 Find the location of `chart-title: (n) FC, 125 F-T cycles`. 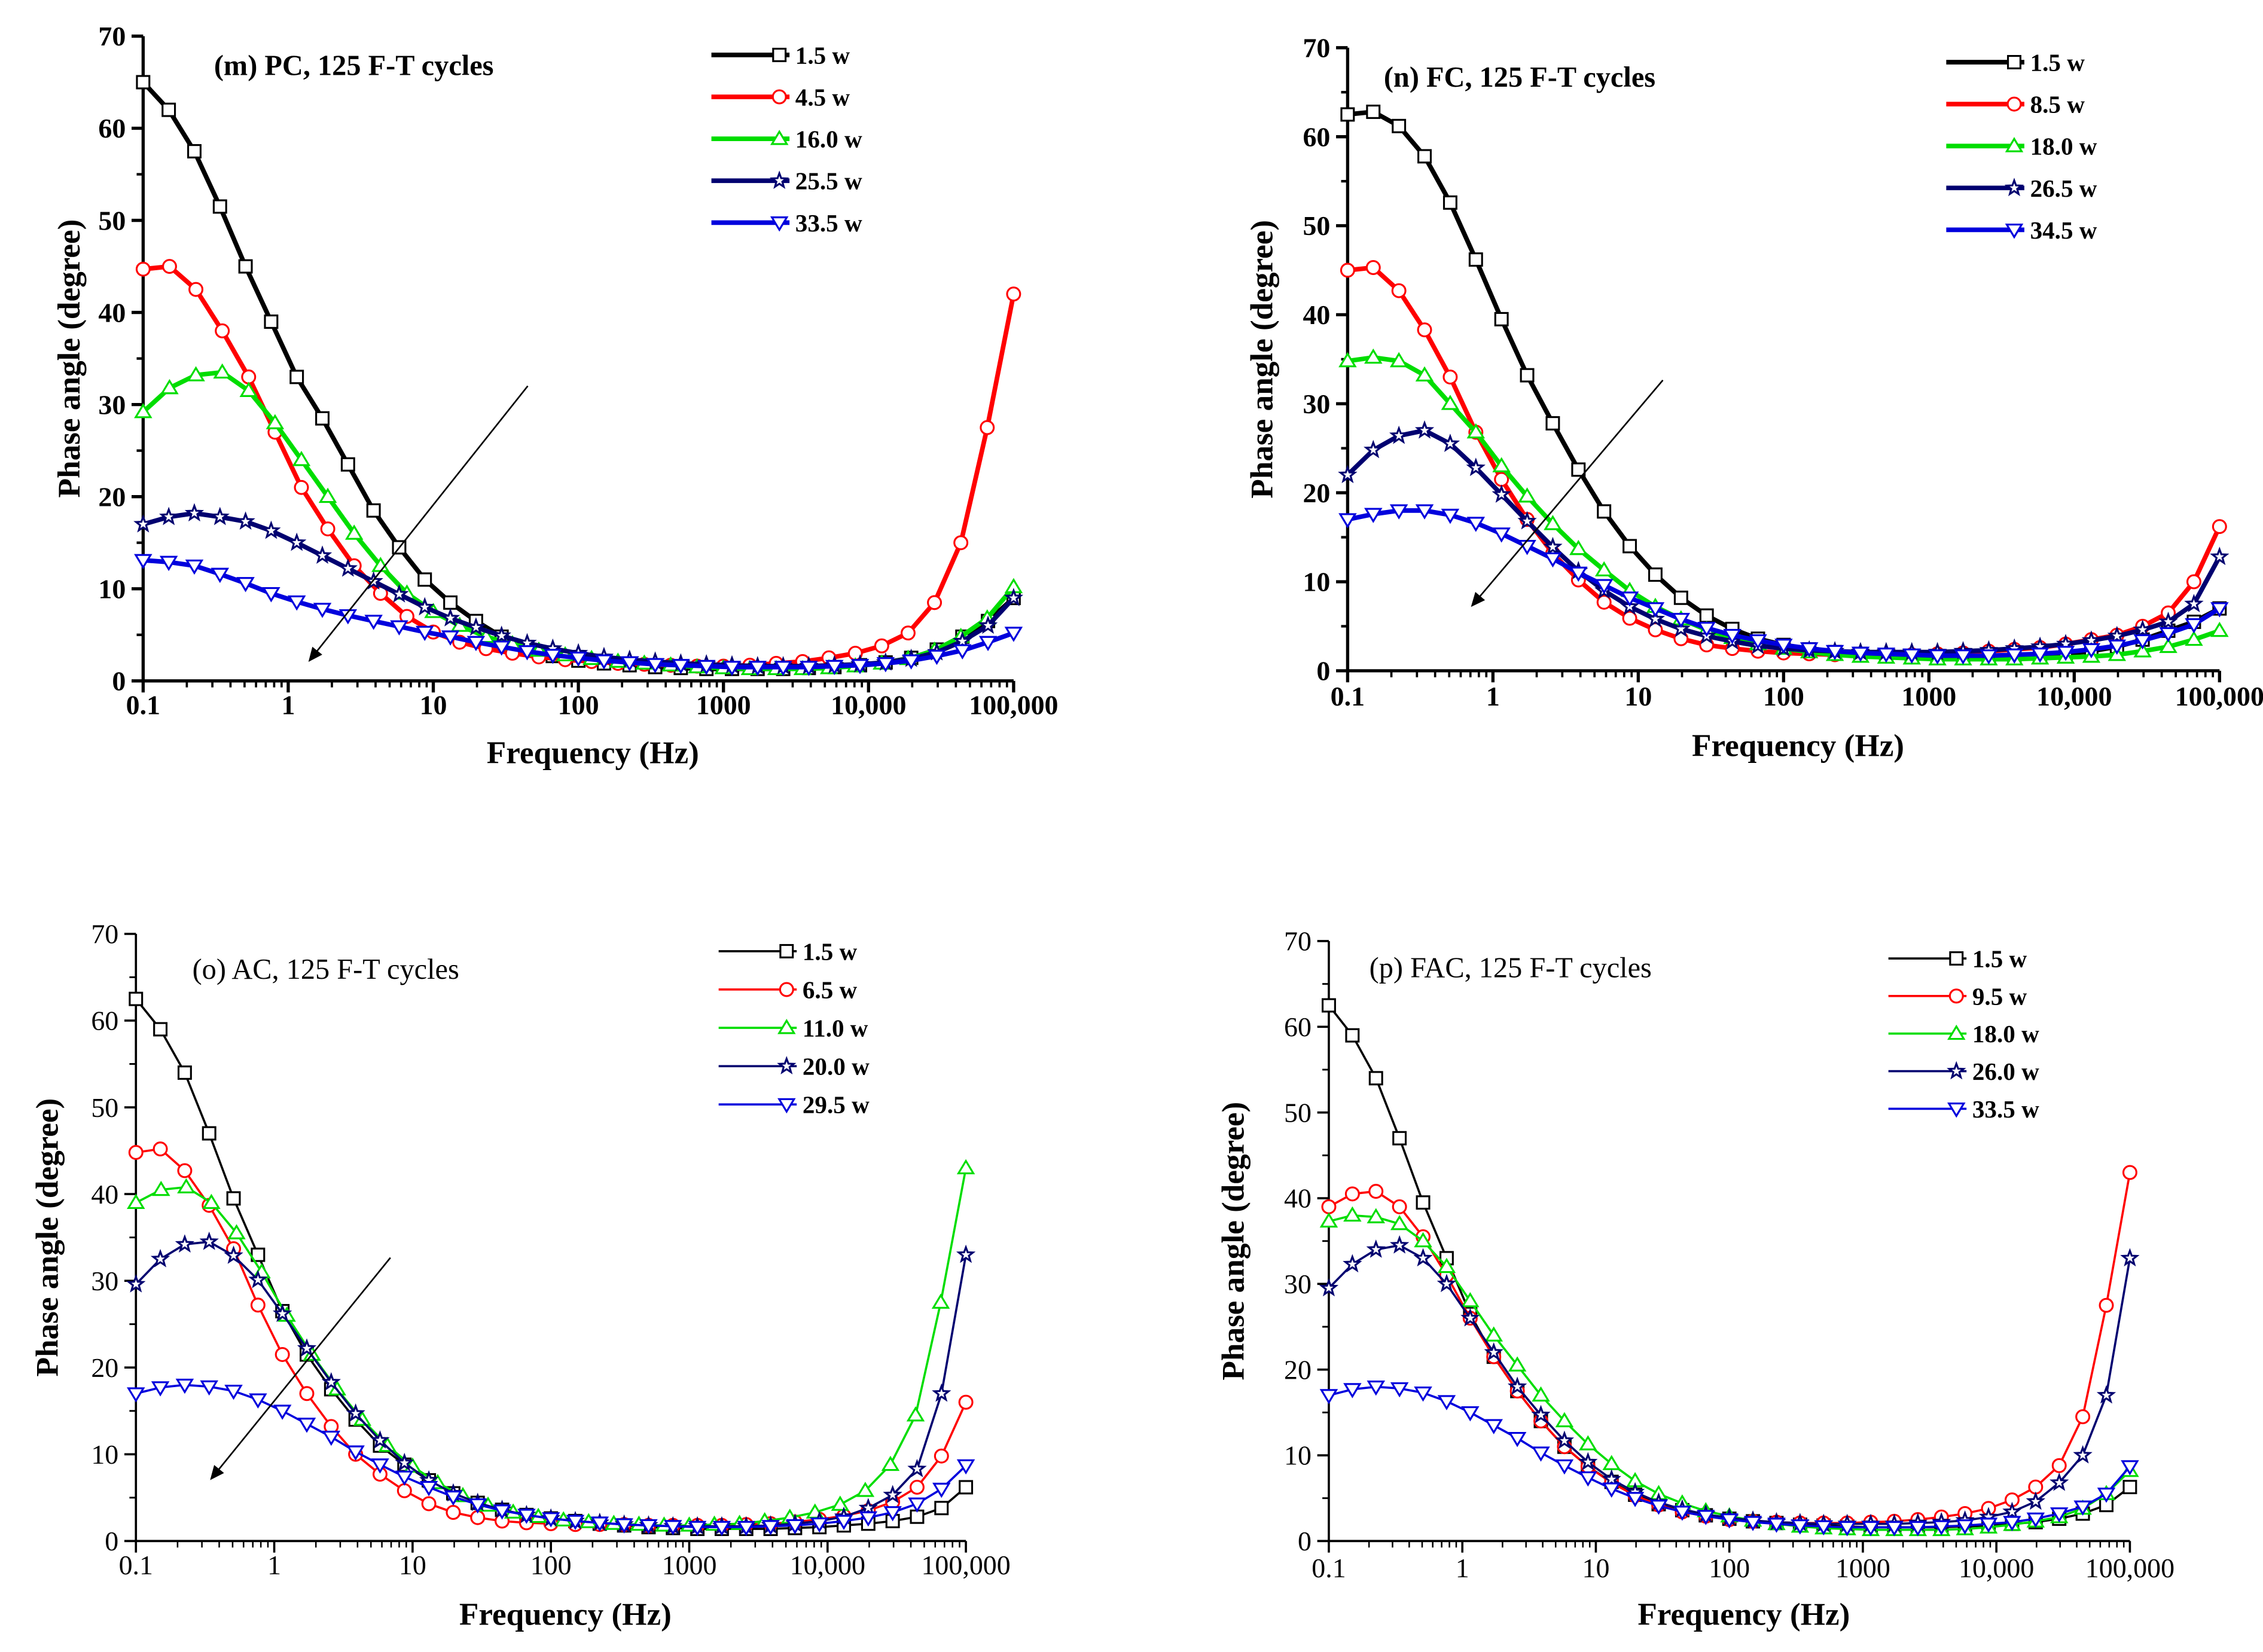

chart-title: (n) FC, 125 F-T cycles is located at coordinates (1519, 77).